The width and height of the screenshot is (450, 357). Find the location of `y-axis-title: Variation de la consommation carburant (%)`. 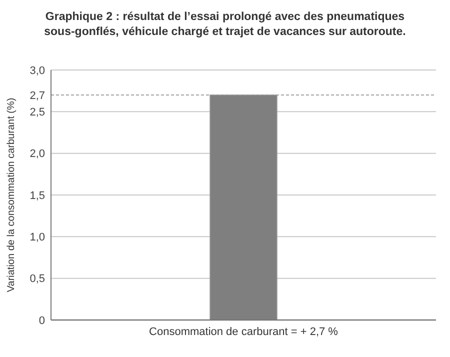

y-axis-title: Variation de la consommation carburant (%) is located at coordinates (11, 195).